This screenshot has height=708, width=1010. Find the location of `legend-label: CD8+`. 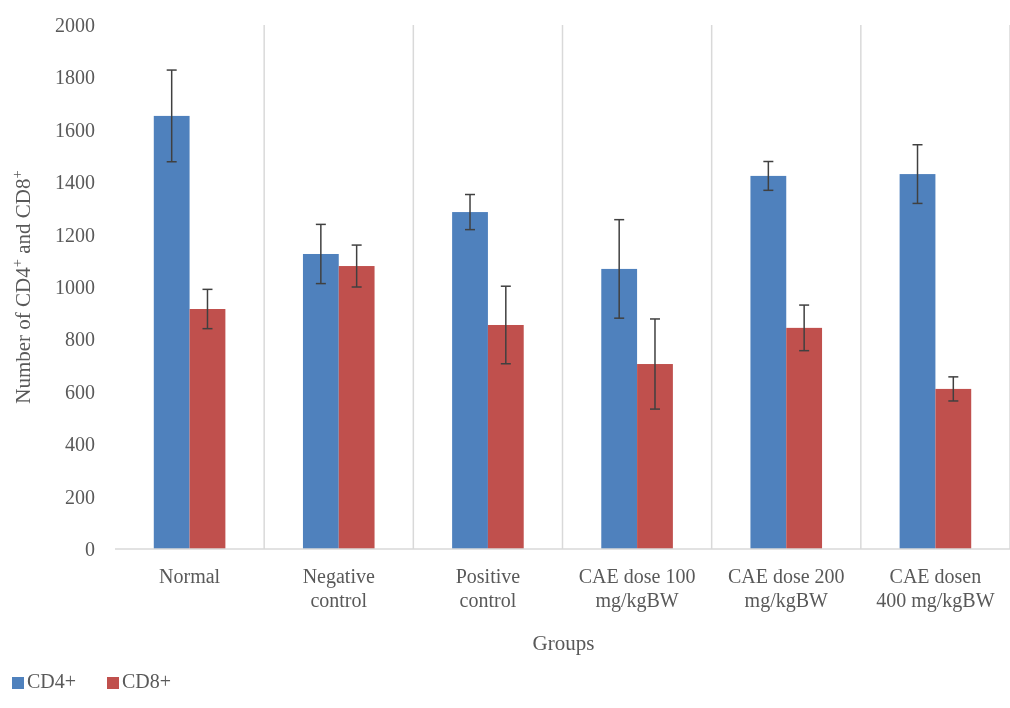

legend-label: CD8+ is located at coordinates (147, 681).